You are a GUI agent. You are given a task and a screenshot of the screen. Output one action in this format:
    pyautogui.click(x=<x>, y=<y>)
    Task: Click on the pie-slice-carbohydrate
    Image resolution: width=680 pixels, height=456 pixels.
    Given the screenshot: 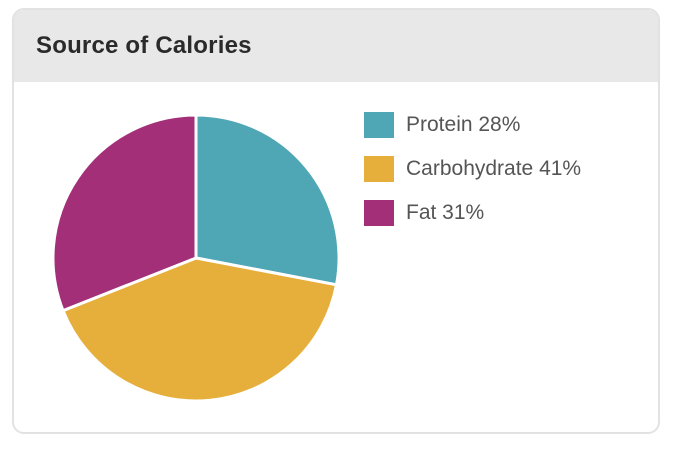 What is the action you would take?
    pyautogui.click(x=199, y=329)
    